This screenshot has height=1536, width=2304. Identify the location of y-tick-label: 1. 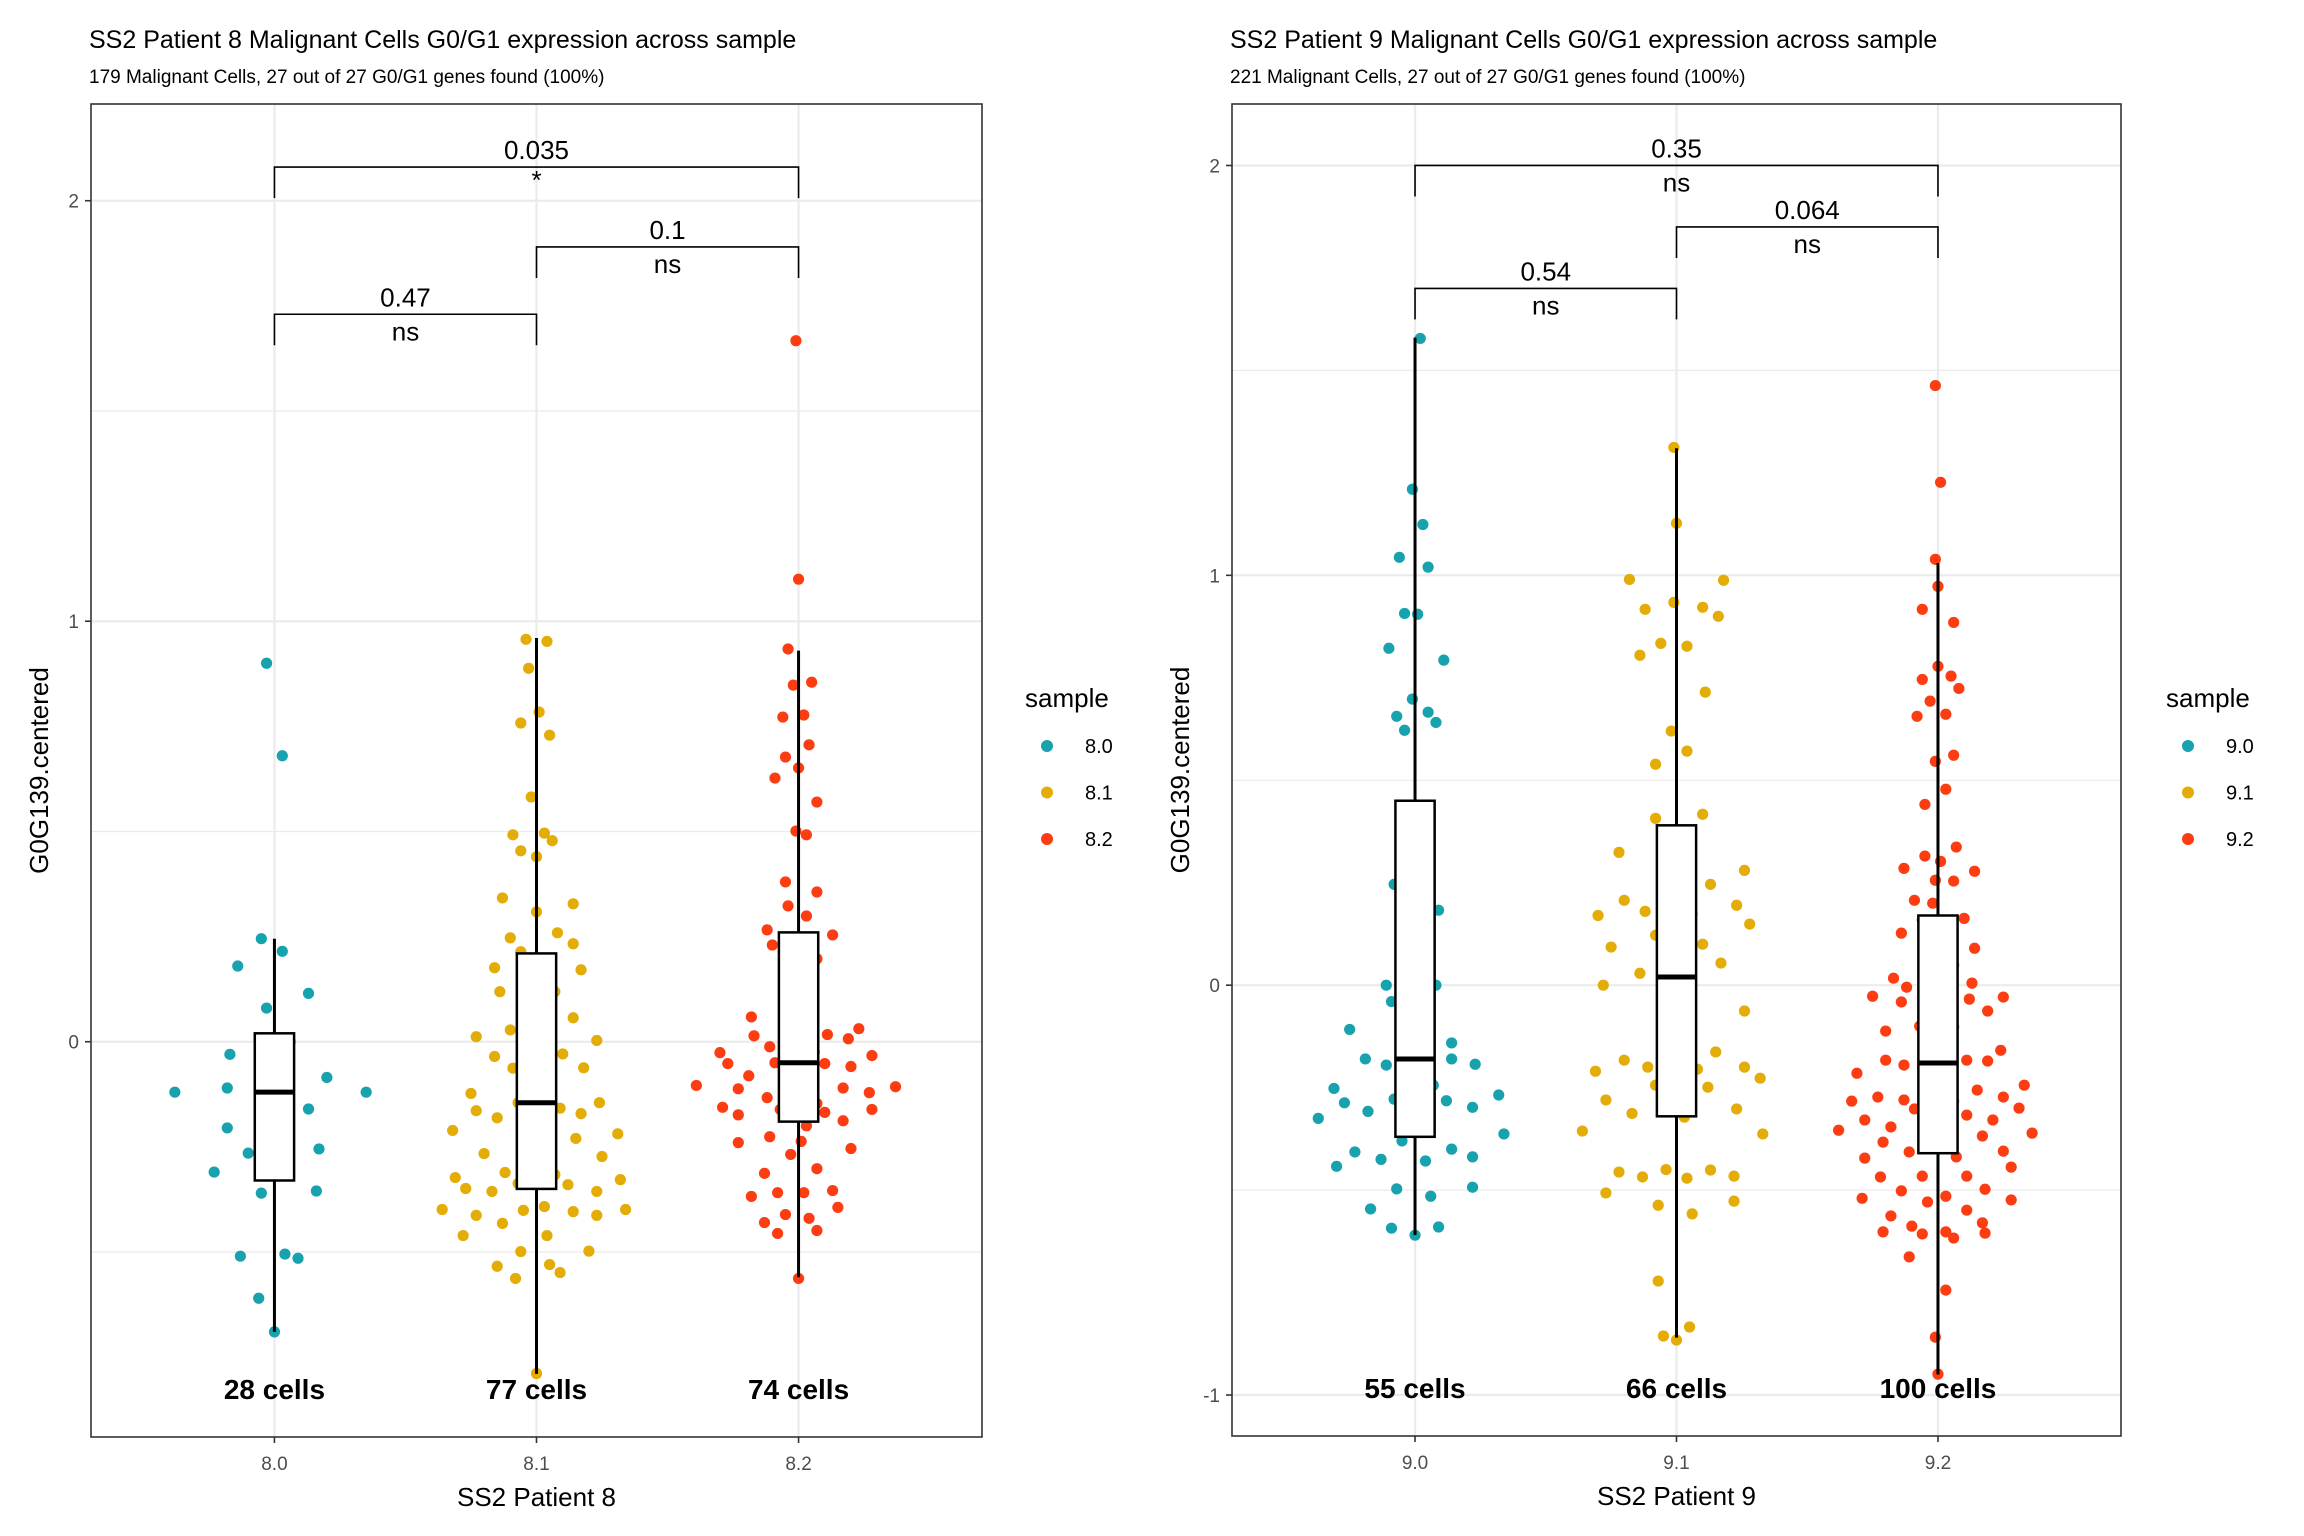
(73, 622).